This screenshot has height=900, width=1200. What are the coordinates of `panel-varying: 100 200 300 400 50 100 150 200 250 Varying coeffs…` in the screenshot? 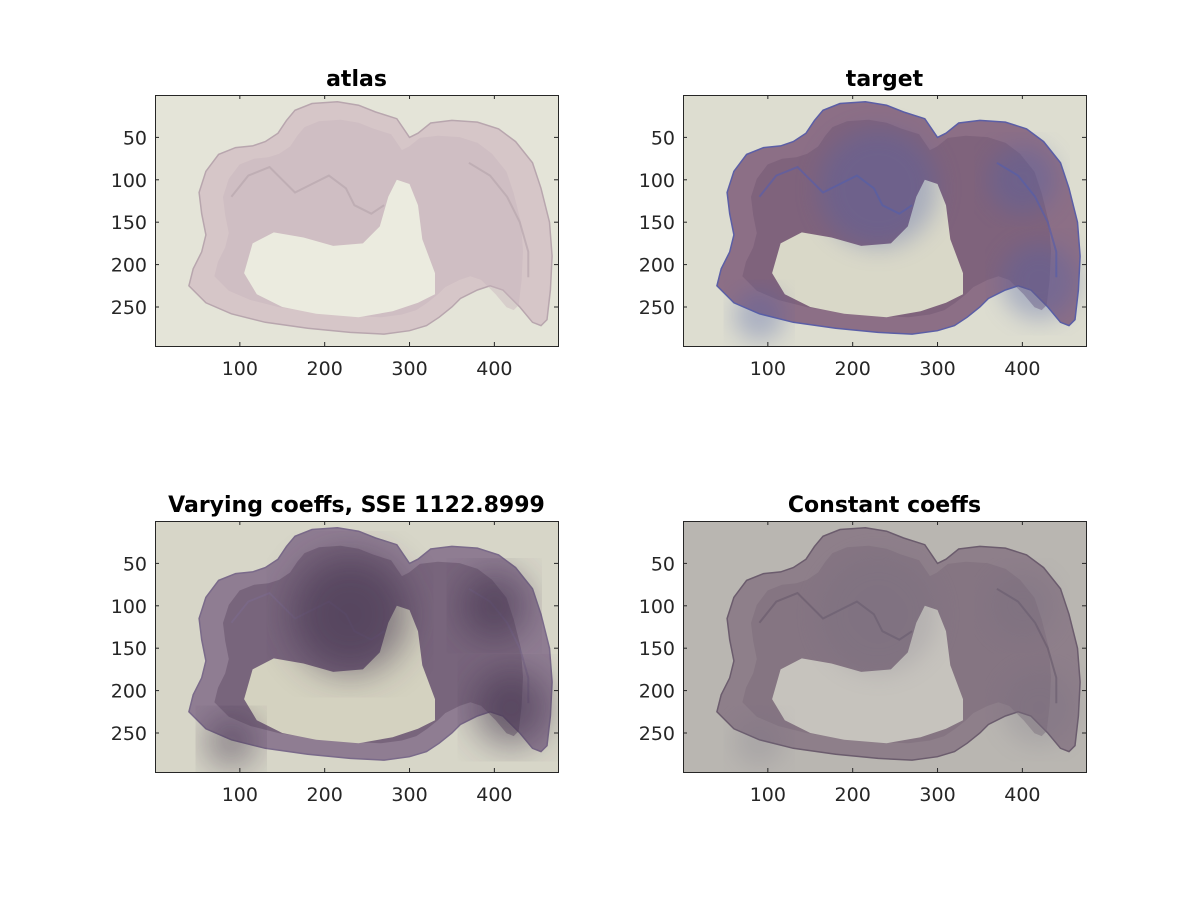 It's located at (335, 649).